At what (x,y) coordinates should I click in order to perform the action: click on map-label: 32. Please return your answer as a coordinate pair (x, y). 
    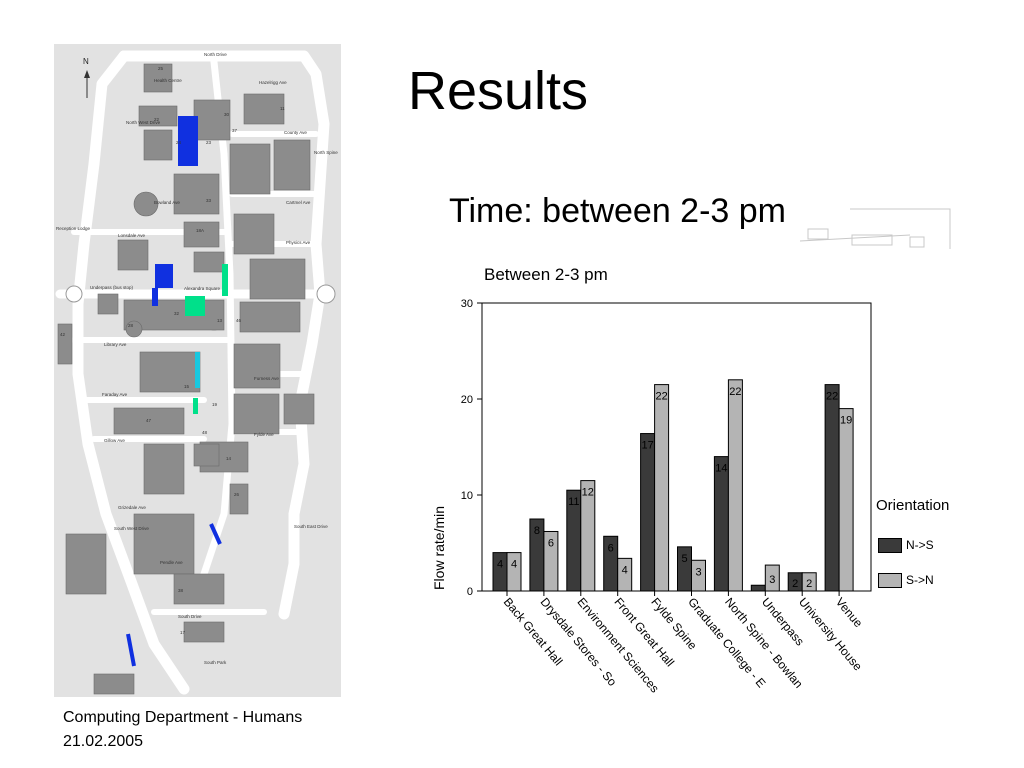
    Looking at the image, I should click on (177, 313).